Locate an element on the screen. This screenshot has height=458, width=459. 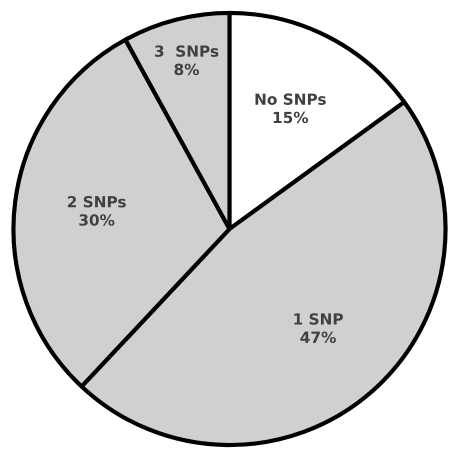
slice-label: No SNPs is located at coordinates (291, 99).